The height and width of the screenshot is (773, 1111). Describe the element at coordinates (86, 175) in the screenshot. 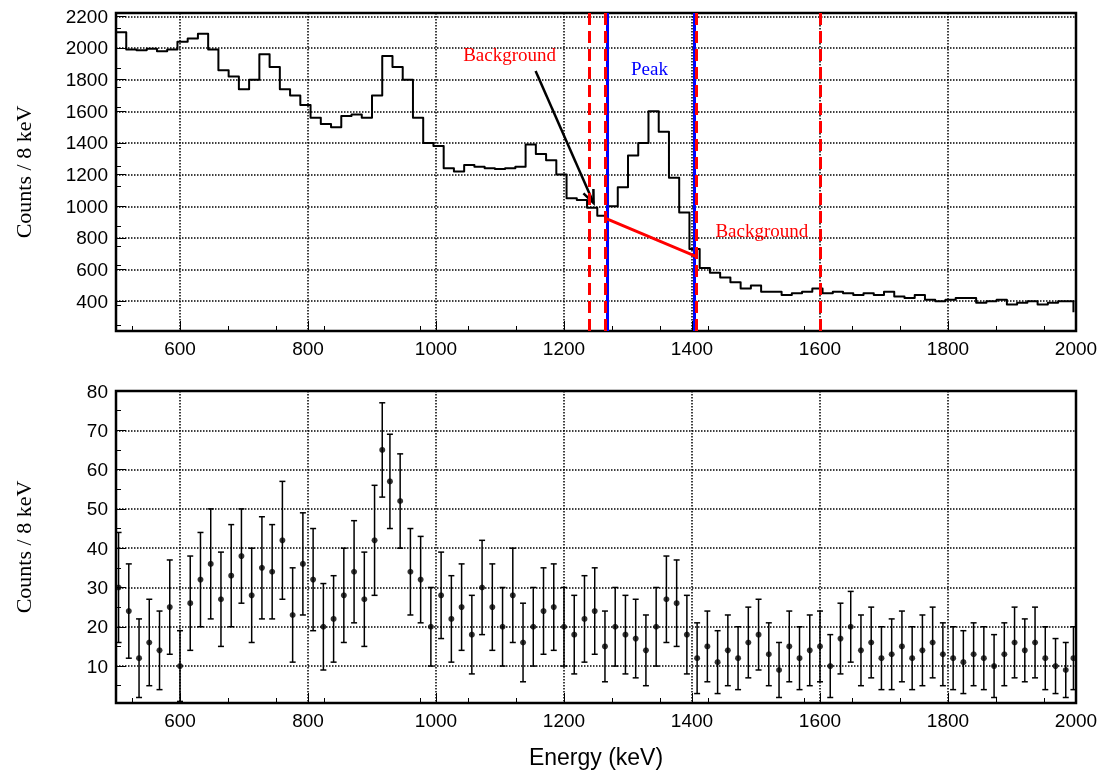

I see `y-tick-label: 1200` at that location.